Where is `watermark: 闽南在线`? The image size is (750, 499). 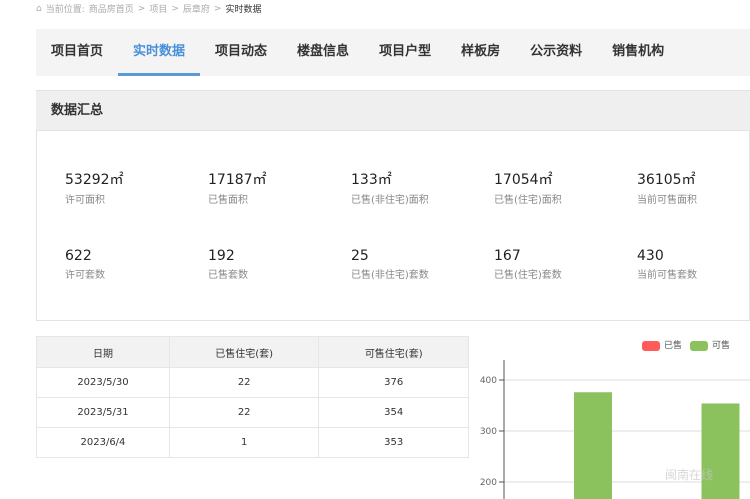 watermark: 闽南在线 is located at coordinates (689, 475).